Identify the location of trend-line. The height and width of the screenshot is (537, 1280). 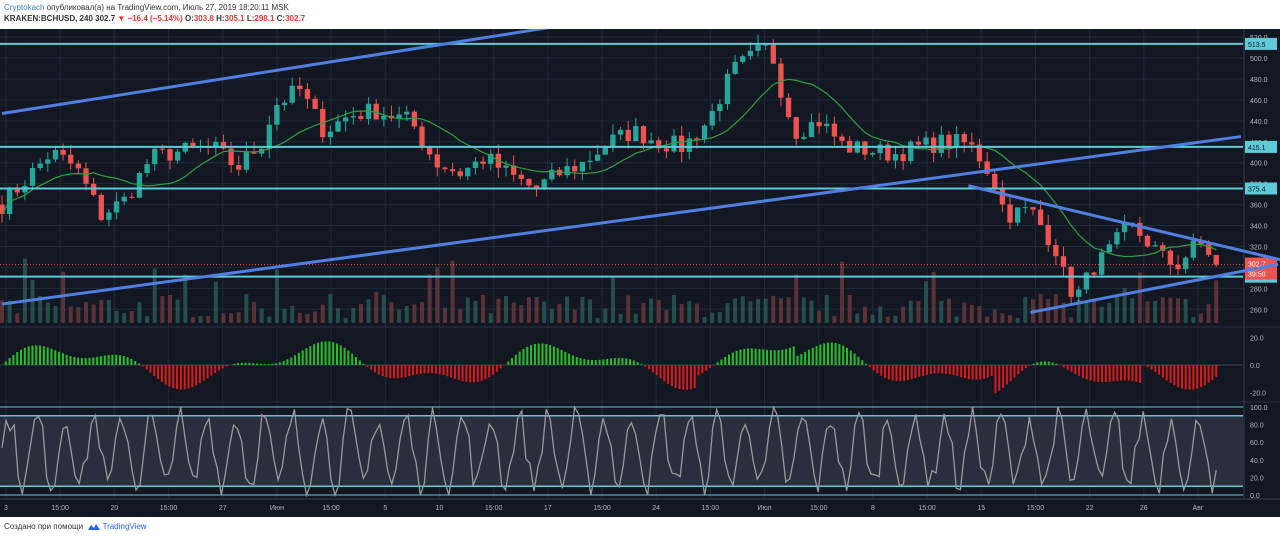
(1124, 223).